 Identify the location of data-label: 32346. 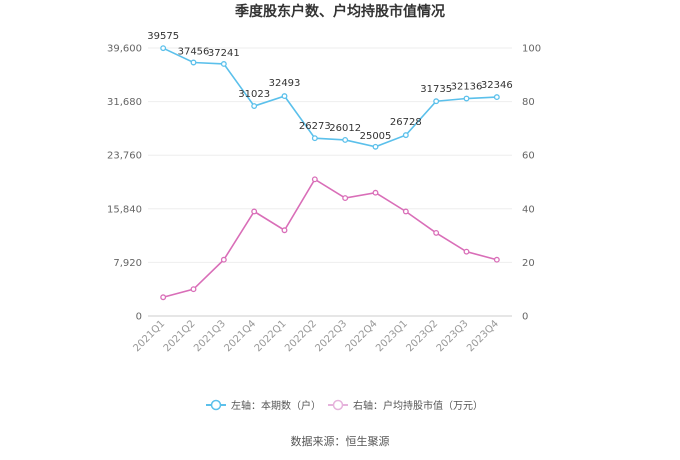
(497, 85).